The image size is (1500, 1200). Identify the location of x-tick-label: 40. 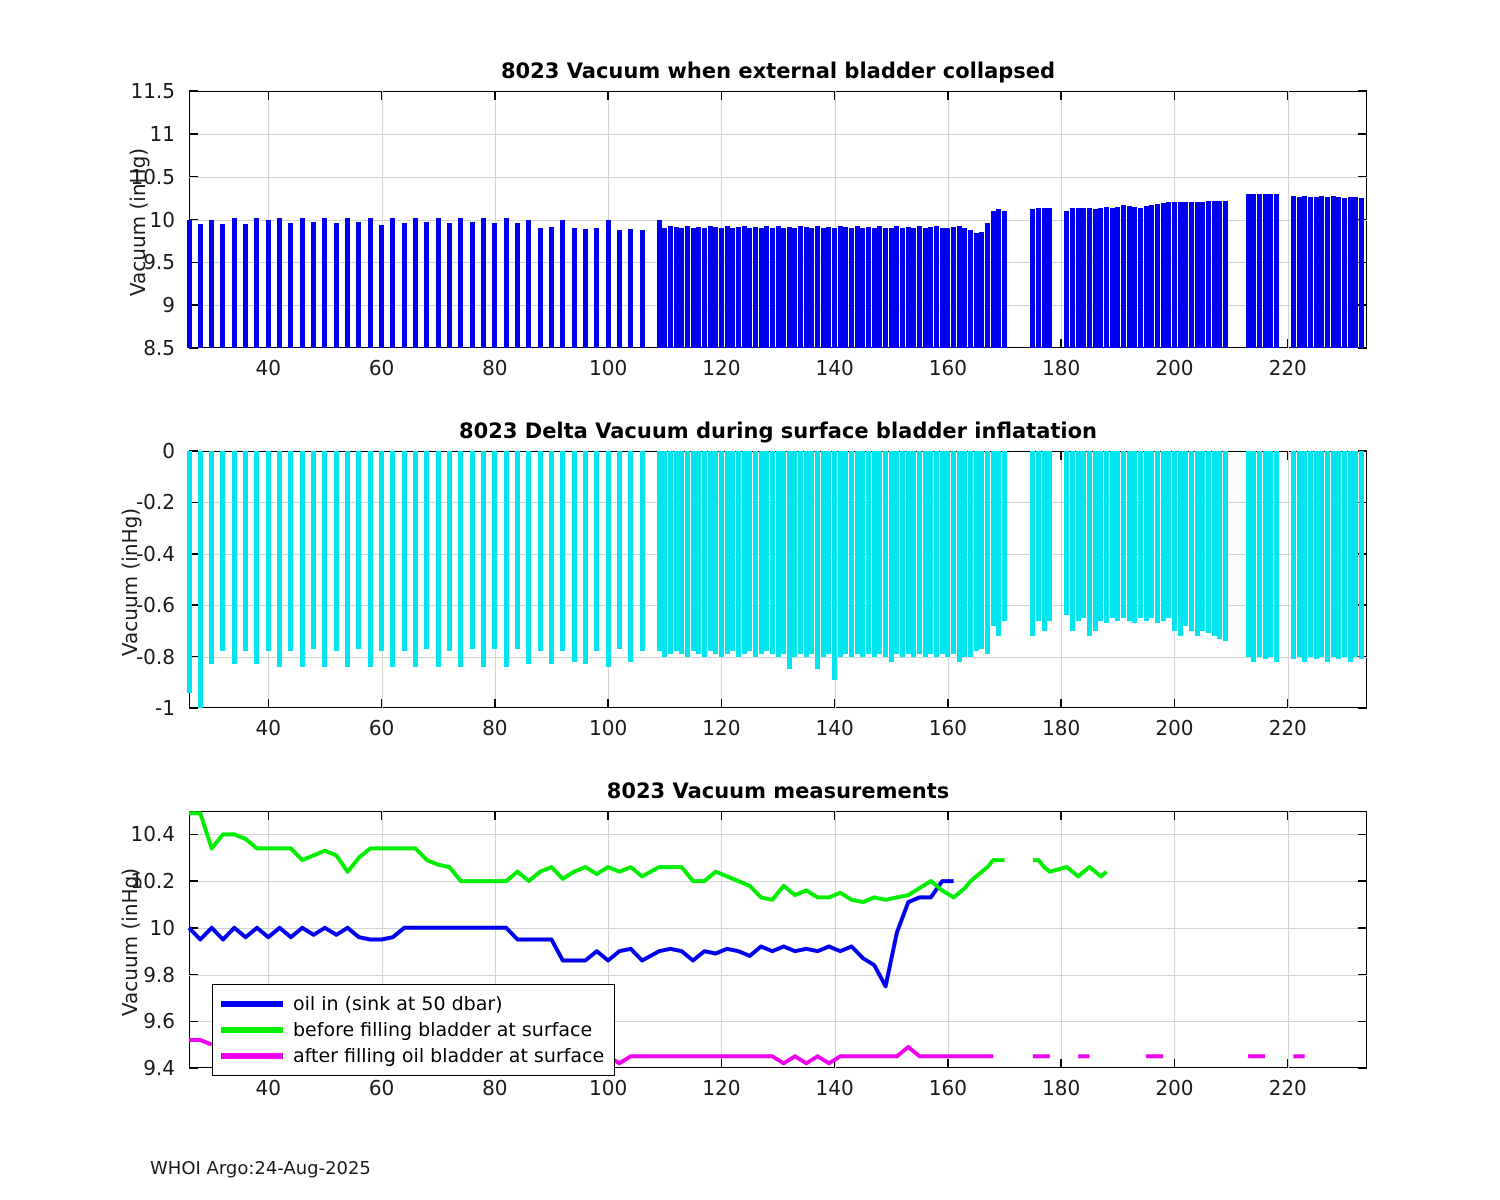
(268, 368).